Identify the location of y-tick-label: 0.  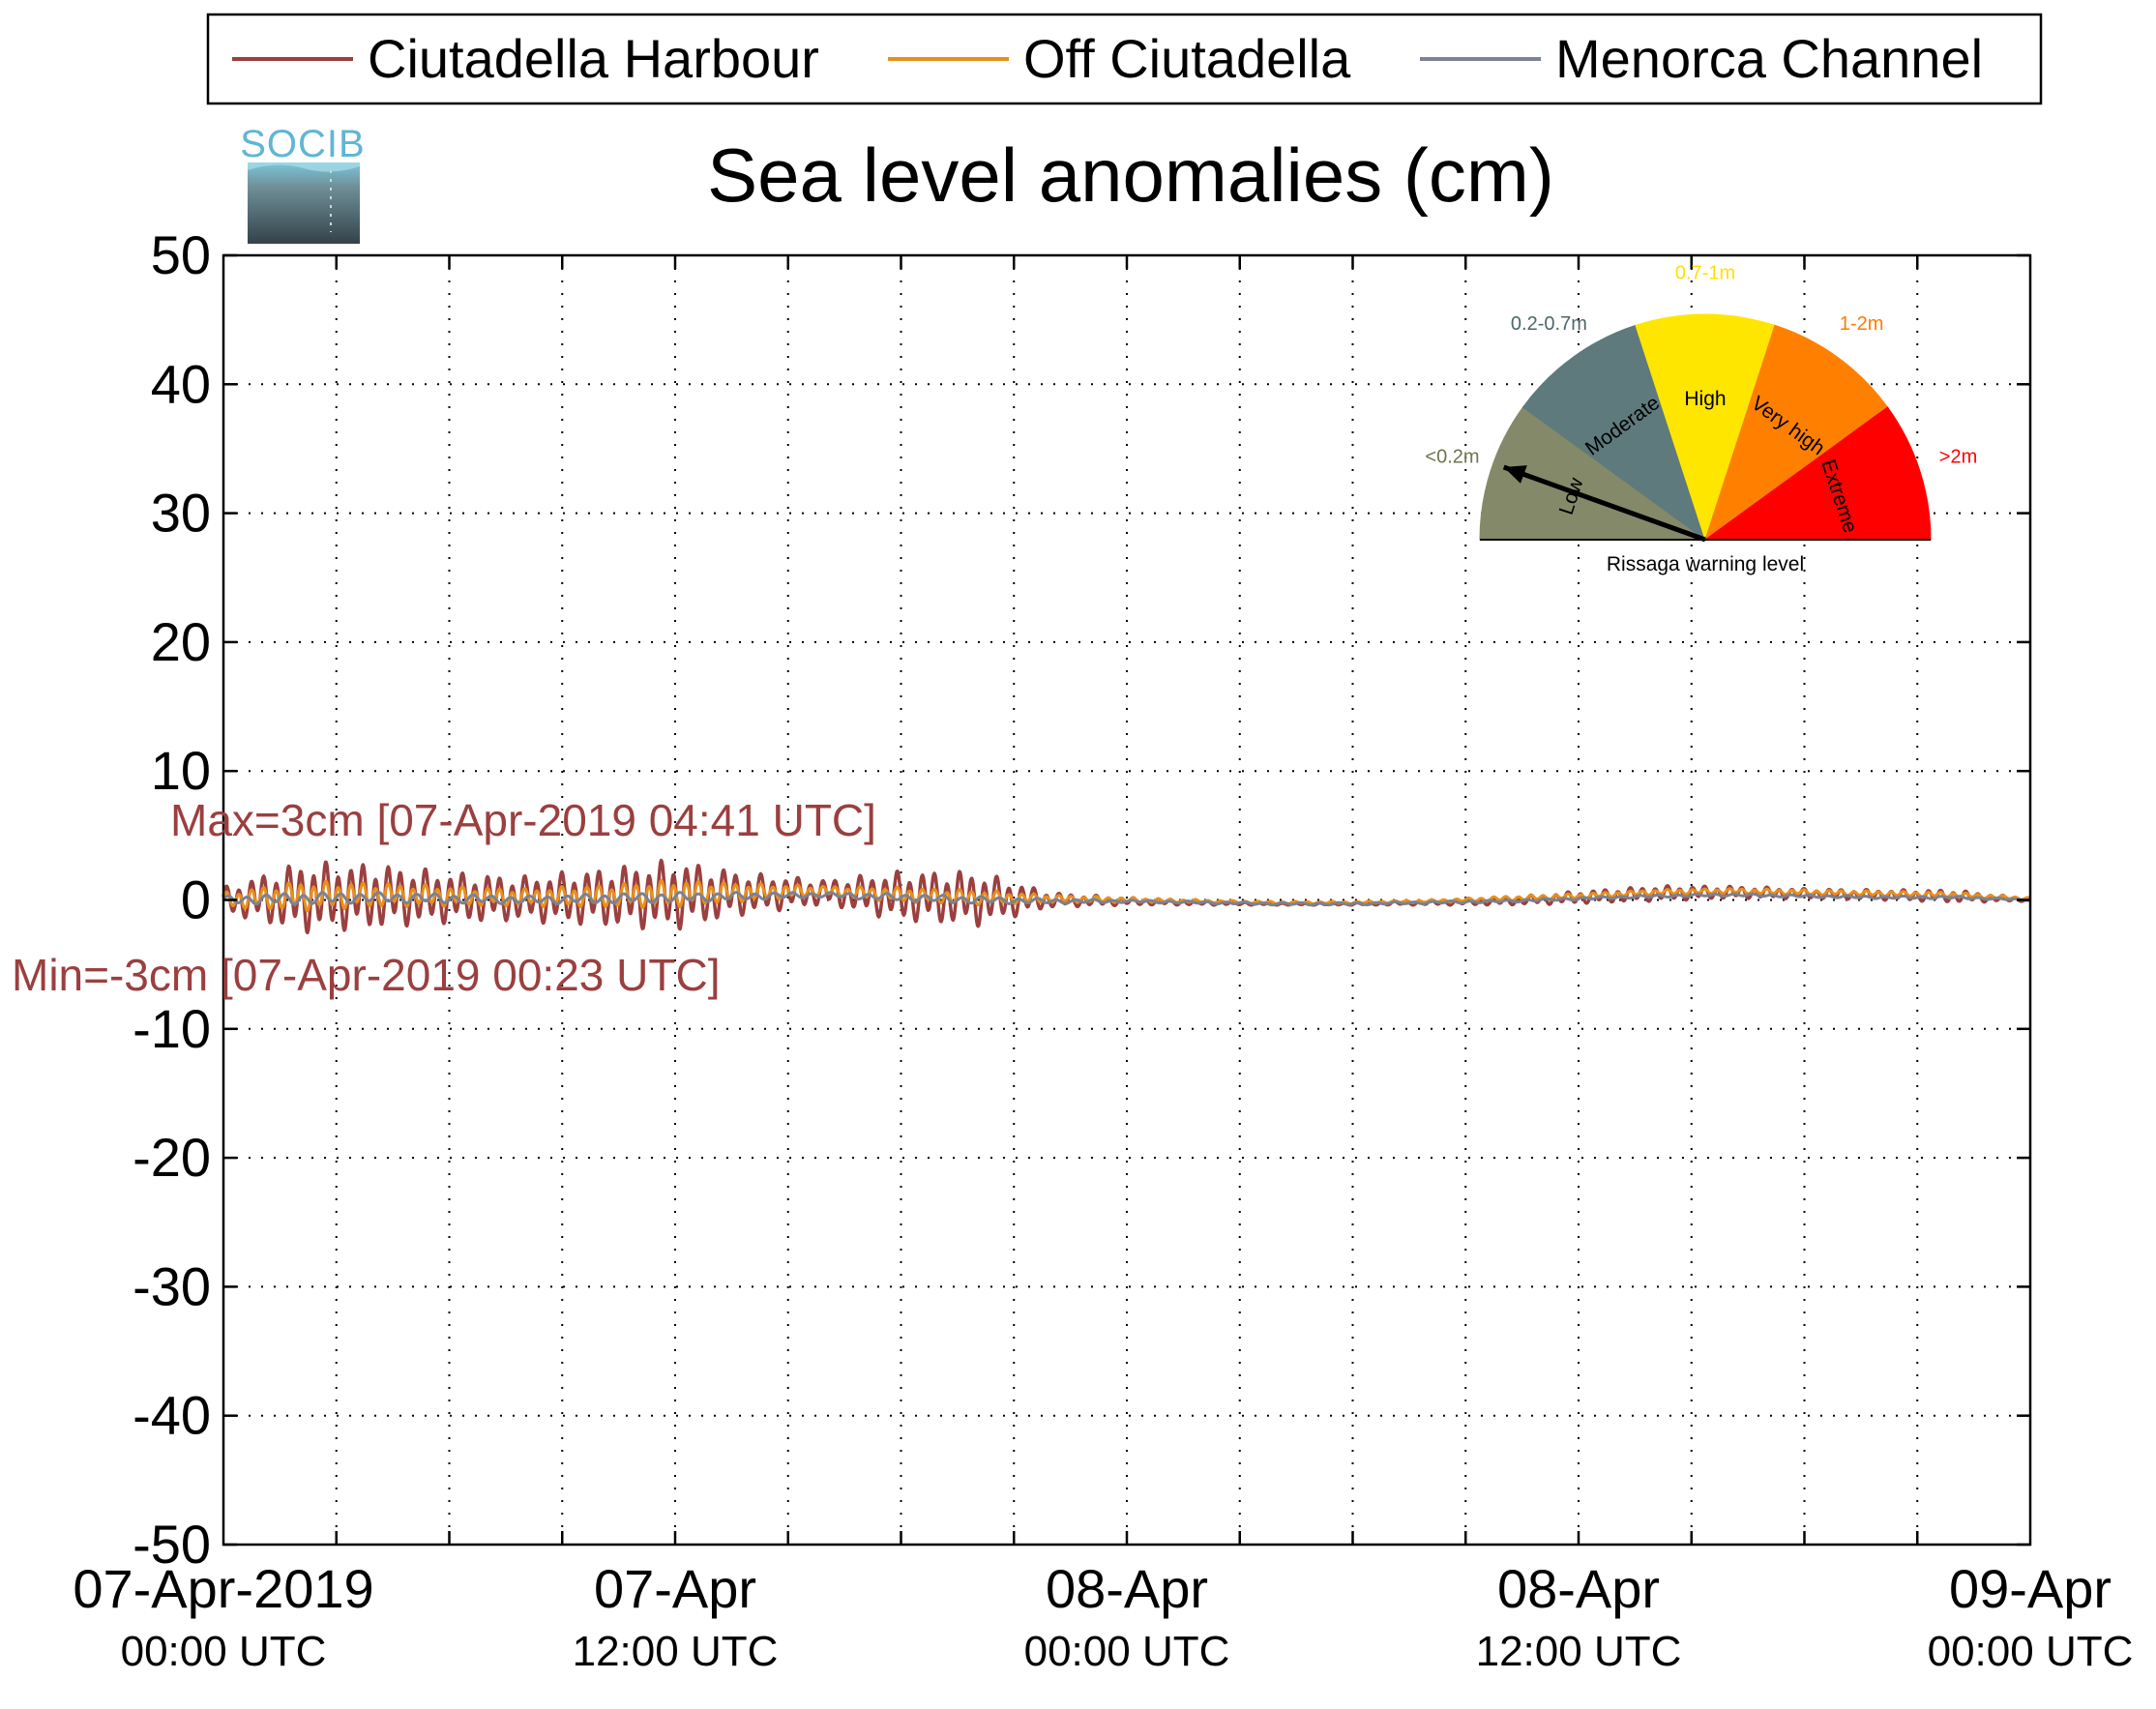
(196, 899).